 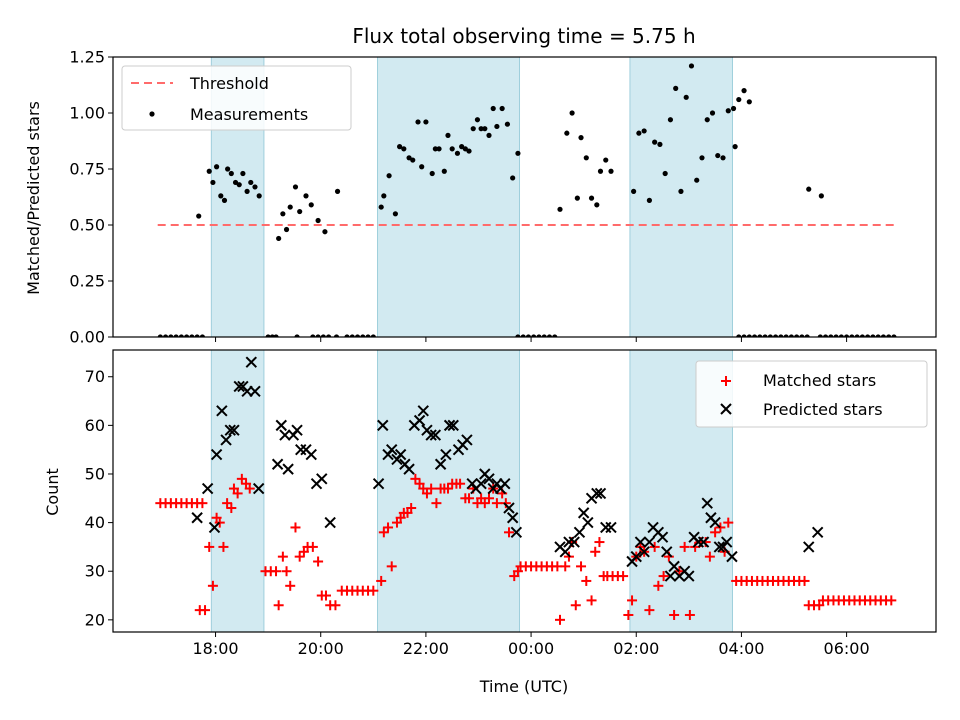 I want to click on chart-title: Flux total observing time = 5.75 h, so click(x=523, y=36).